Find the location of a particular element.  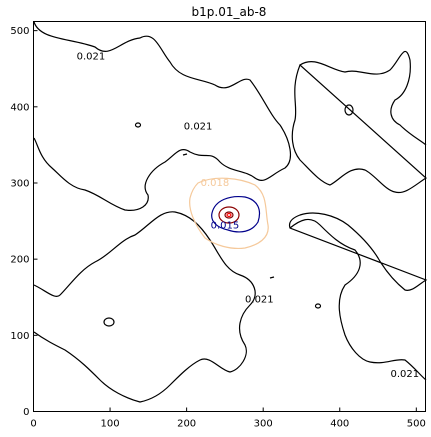

contour-label: 0.015 is located at coordinates (225, 226).